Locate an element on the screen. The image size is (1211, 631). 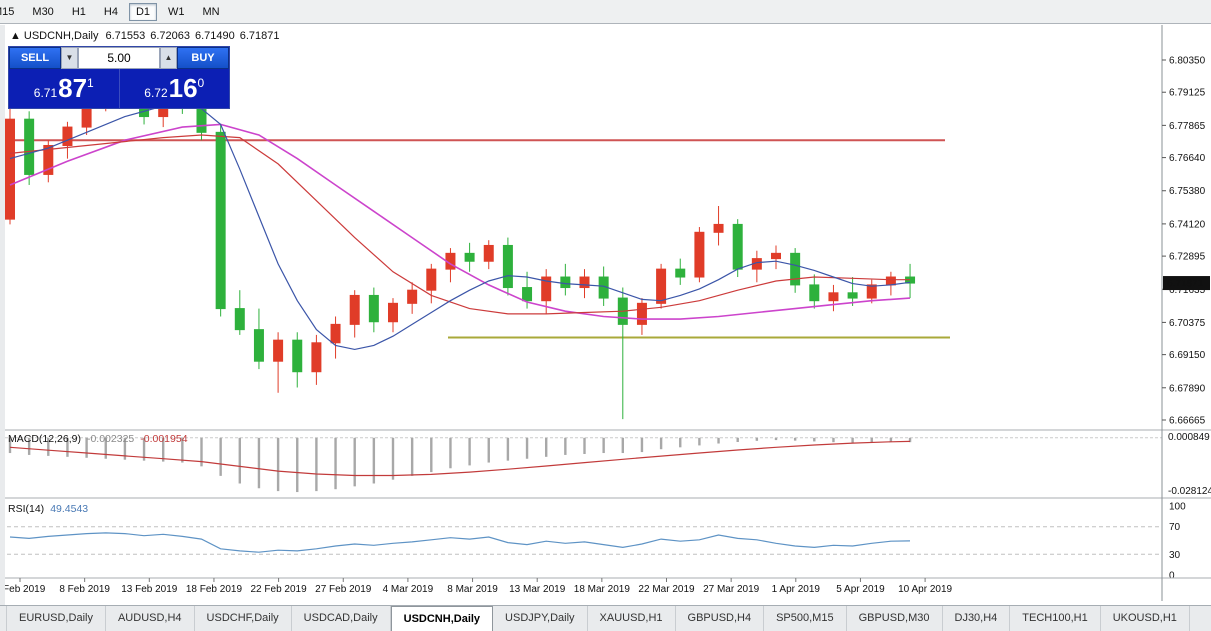
volume-spin-up-button: ▲ is located at coordinates (168, 58).